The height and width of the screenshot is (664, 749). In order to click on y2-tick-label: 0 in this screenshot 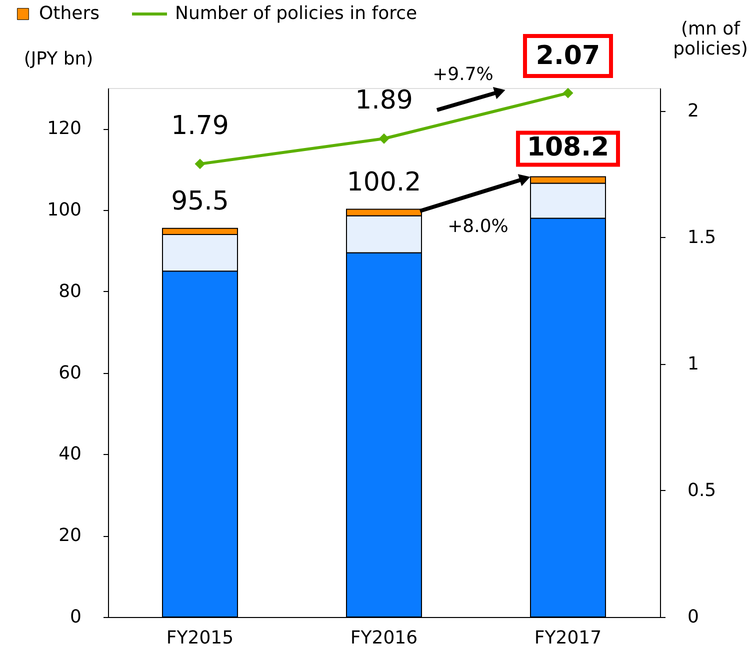, I will do `click(693, 617)`.